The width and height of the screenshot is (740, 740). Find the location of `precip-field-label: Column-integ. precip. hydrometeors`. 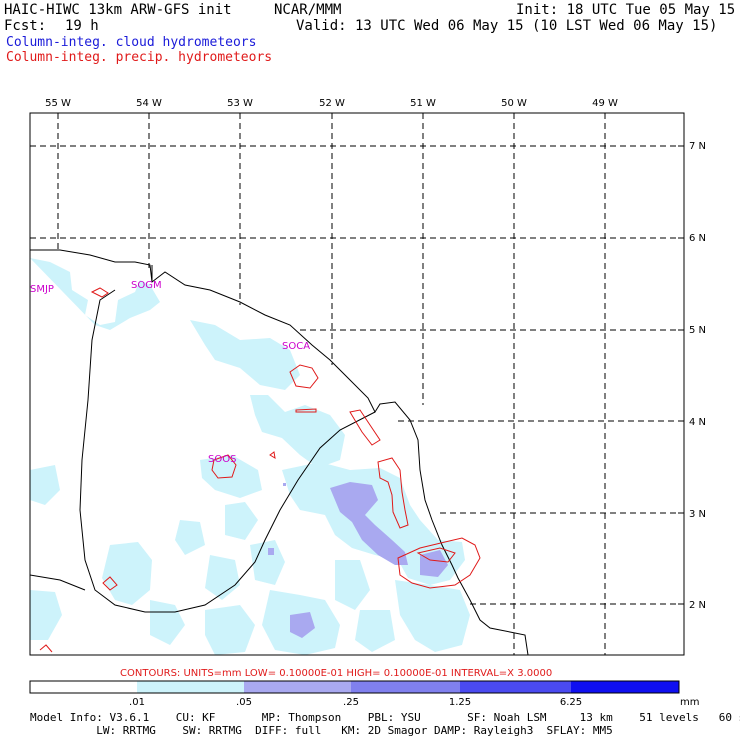

precip-field-label: Column-integ. precip. hydrometeors is located at coordinates (139, 57).